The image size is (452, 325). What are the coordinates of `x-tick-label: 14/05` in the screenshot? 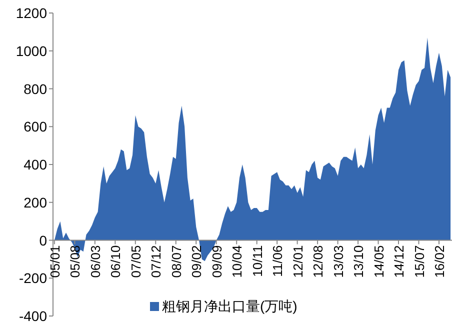 It's located at (378, 261).